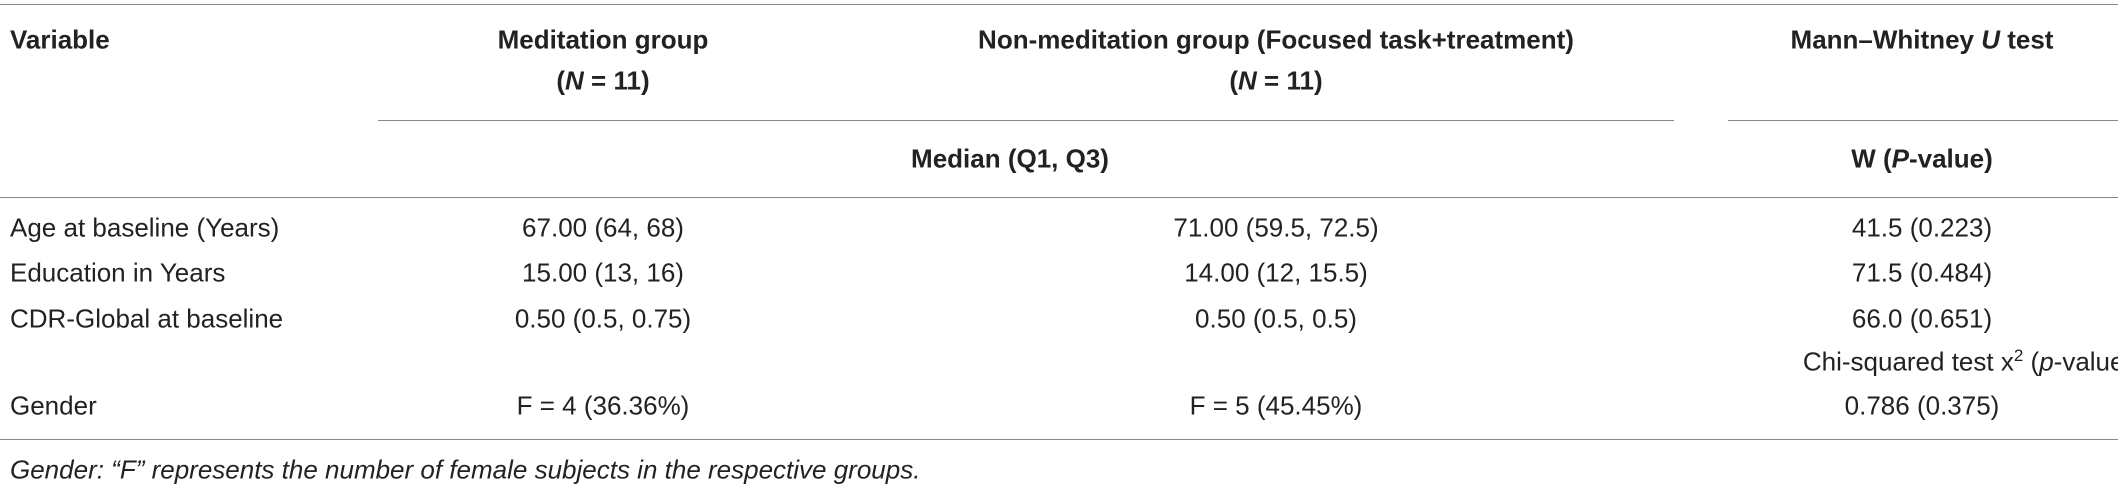 Image resolution: width=2118 pixels, height=489 pixels. What do you see at coordinates (2046, 361) in the screenshot?
I see `text: p` at bounding box center [2046, 361].